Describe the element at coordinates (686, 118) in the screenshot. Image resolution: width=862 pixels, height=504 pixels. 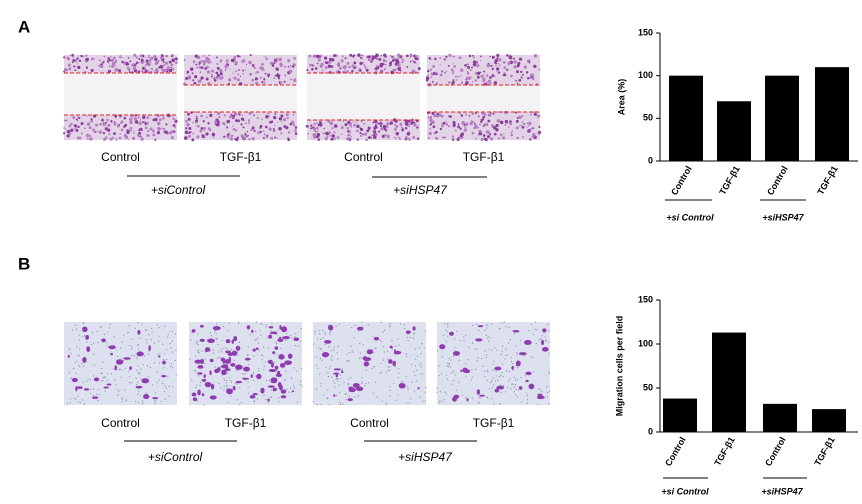
I see `bar` at that location.